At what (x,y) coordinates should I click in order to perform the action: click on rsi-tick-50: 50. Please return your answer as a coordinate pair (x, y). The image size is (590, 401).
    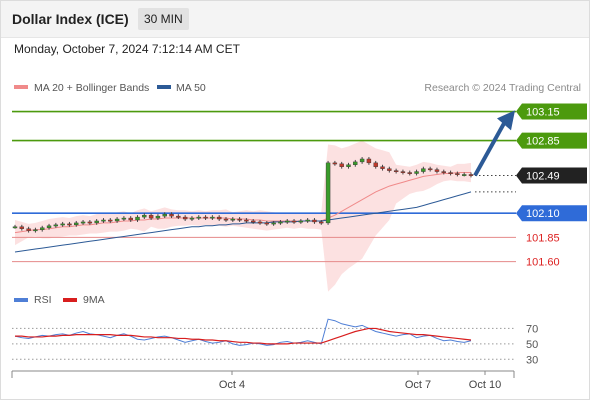
    Looking at the image, I should click on (532, 345).